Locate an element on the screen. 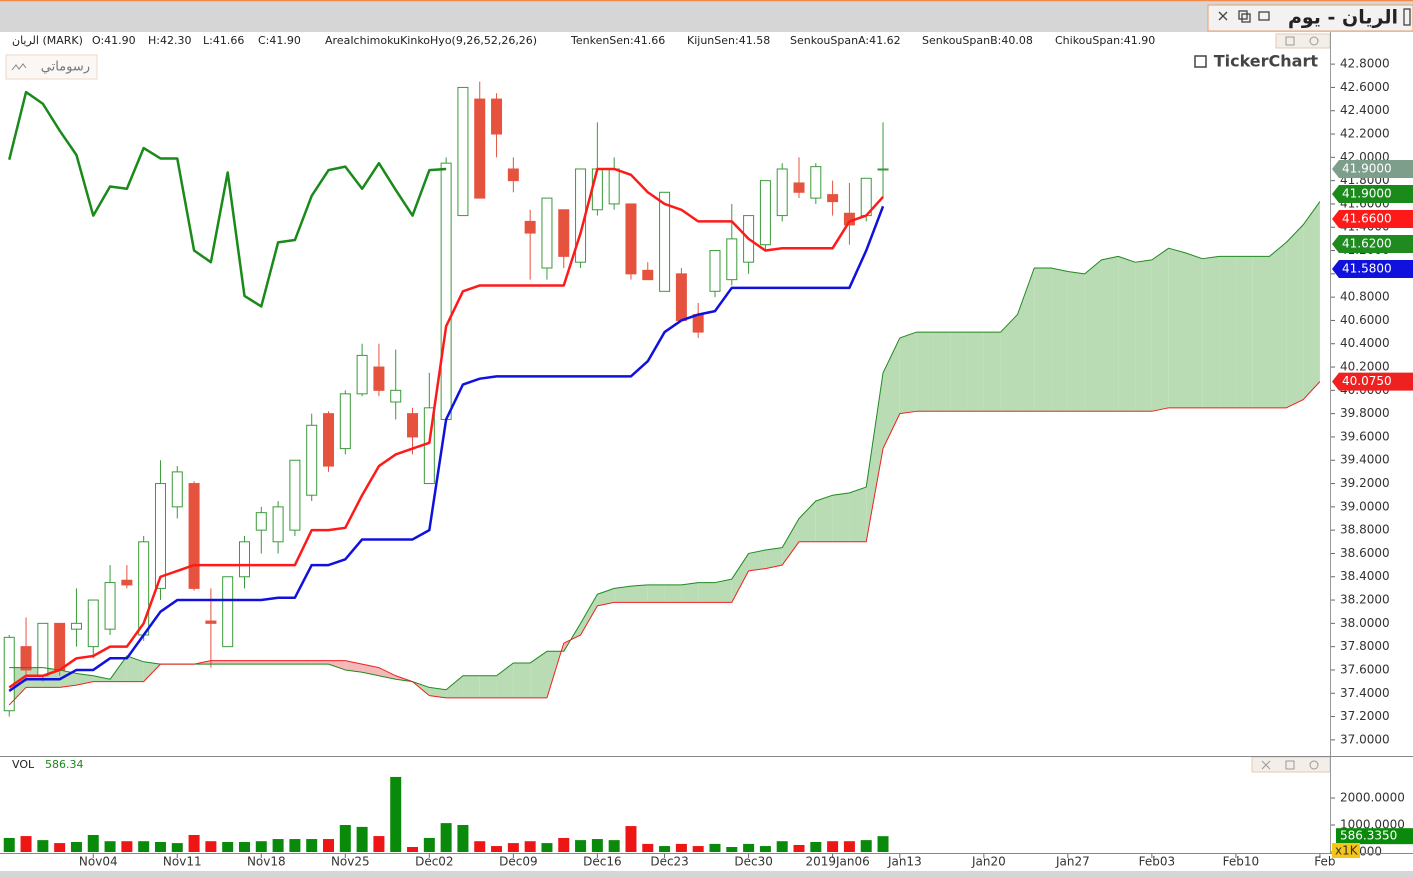  y-tick-label: 42.6000 is located at coordinates (1365, 87).